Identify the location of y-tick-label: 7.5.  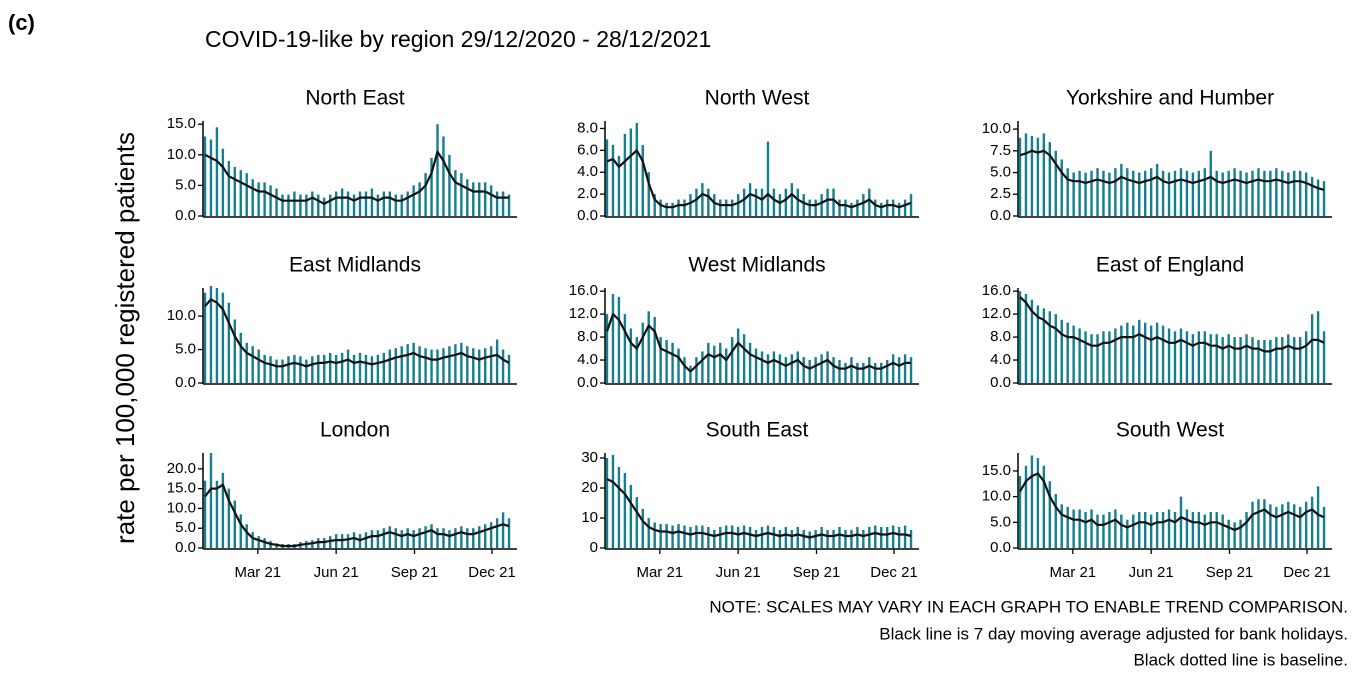
(1000, 150).